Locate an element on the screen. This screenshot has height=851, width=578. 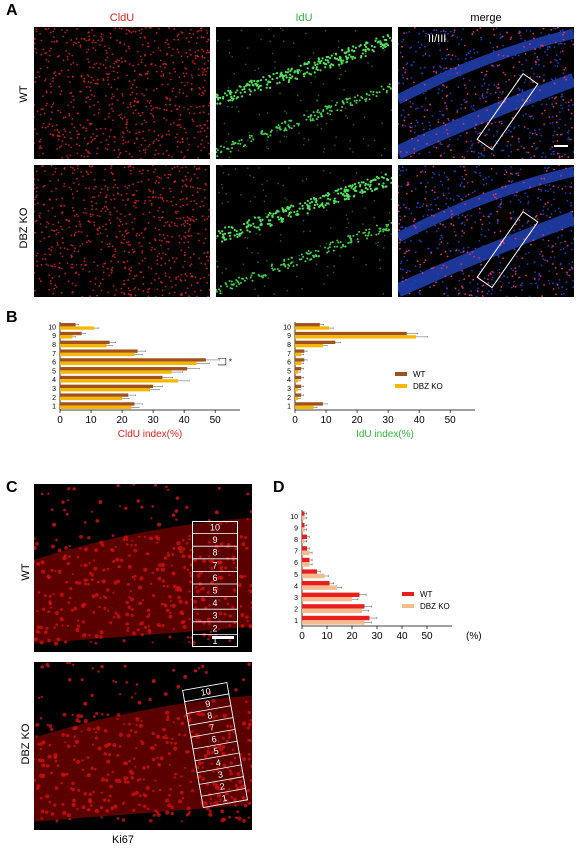
row-label-c-dbz-ko: DBZ KO is located at coordinates (26, 744).